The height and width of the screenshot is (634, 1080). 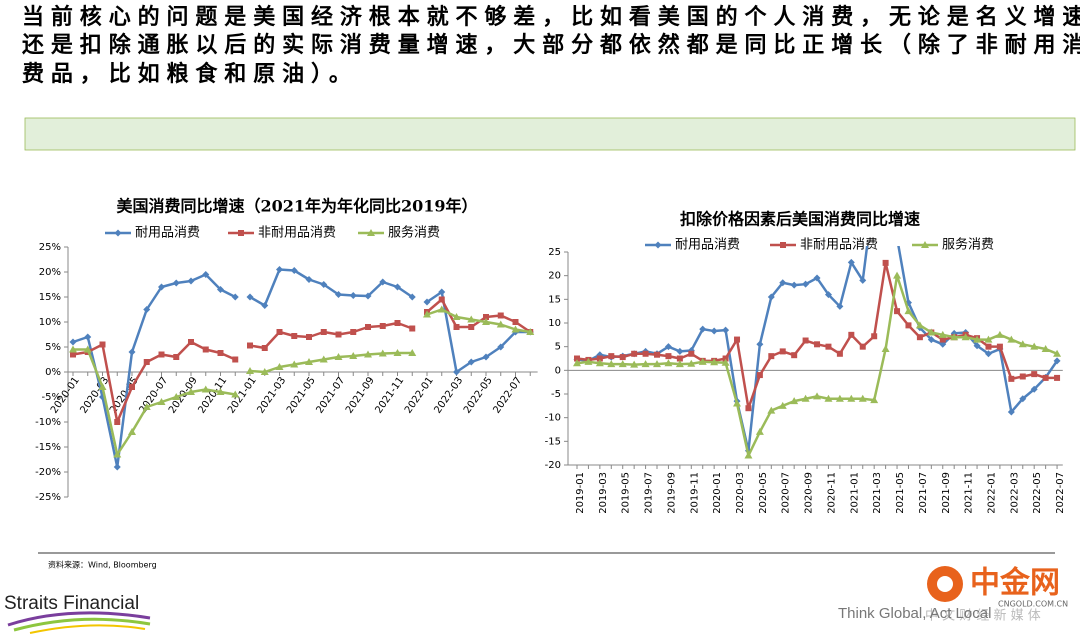 What do you see at coordinates (48, 497) in the screenshot?
I see `y-tick-label: -25%` at bounding box center [48, 497].